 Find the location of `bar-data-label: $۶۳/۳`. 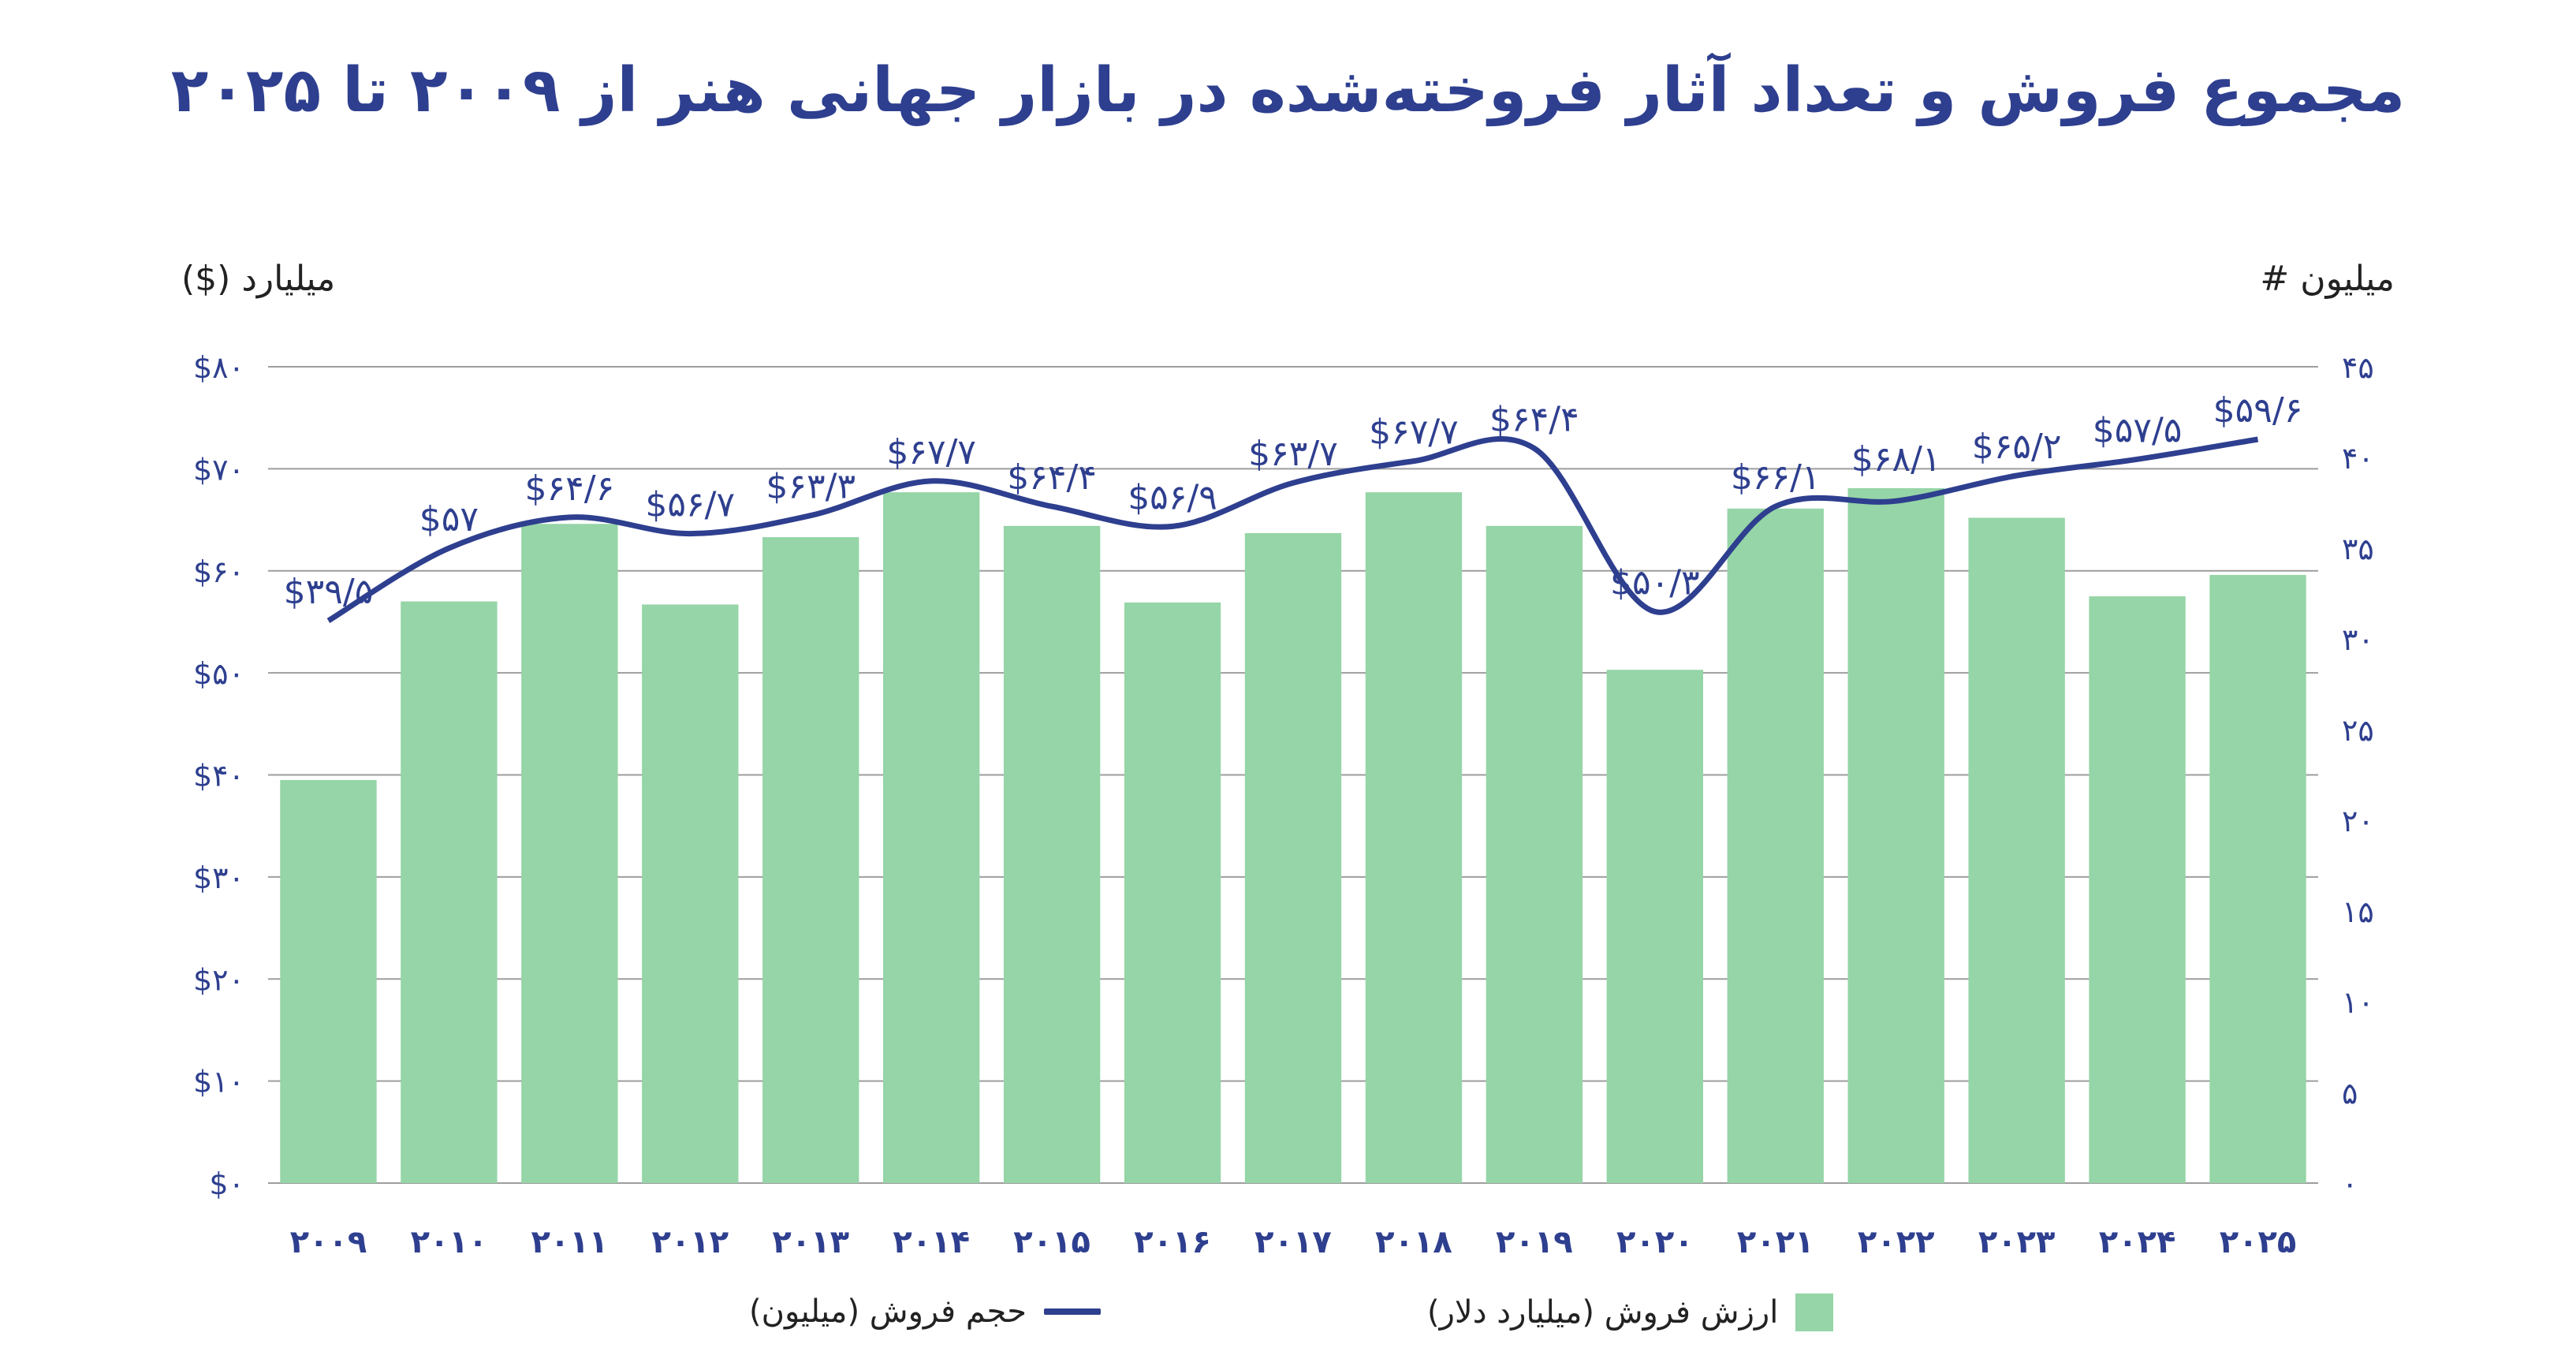

bar-data-label: $۶۳/۳ is located at coordinates (811, 487).